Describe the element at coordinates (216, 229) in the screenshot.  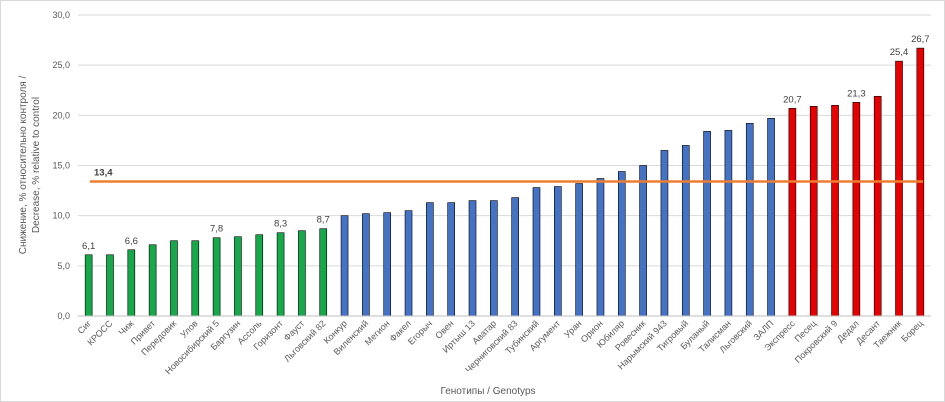
I see `value-label: 7,8` at that location.